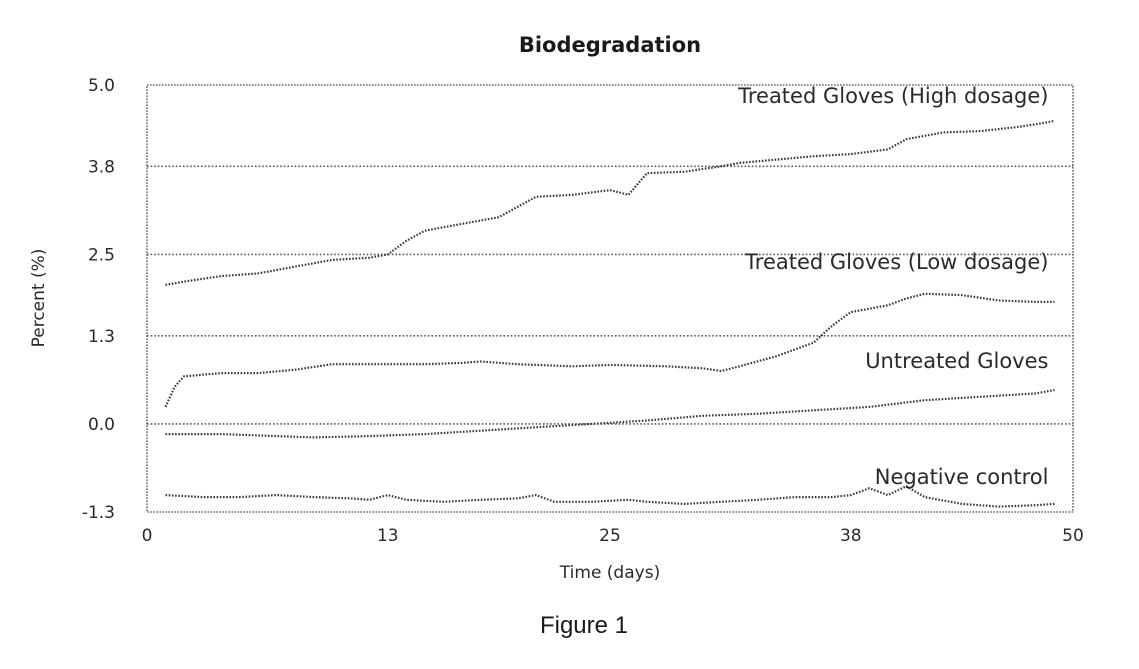 The height and width of the screenshot is (669, 1139). Describe the element at coordinates (851, 536) in the screenshot. I see `x-tick-label: 38` at that location.